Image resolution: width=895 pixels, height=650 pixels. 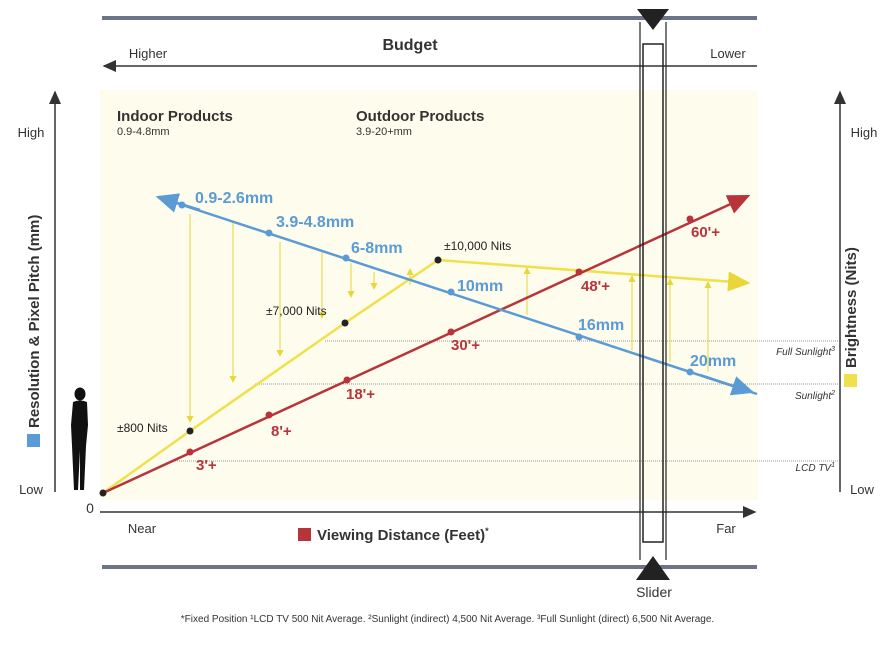 What do you see at coordinates (142, 528) in the screenshot?
I see `x-axis-near: Near` at bounding box center [142, 528].